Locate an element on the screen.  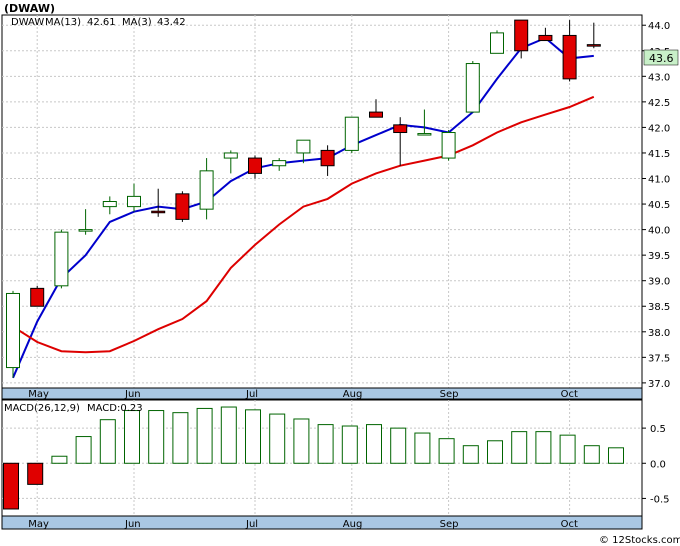
macd-x-axis: May Jun Jul Aug Sep Oct is located at coordinates (303, 524).